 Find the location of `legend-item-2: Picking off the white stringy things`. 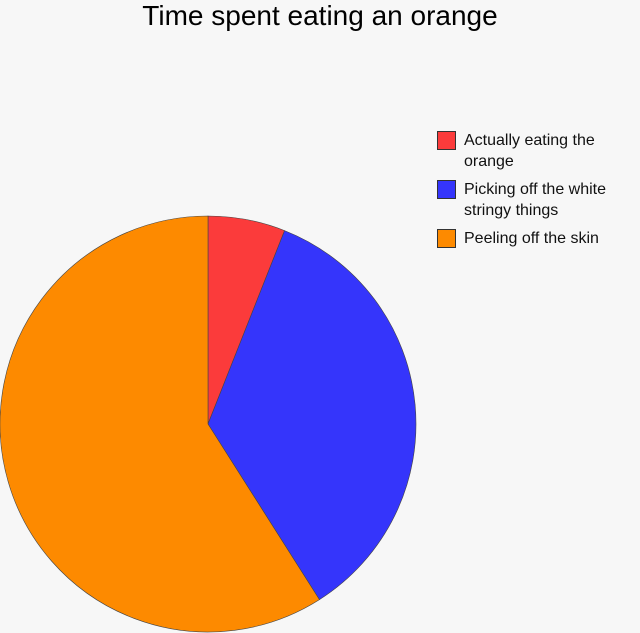

legend-item-2: Picking off the white stringy things is located at coordinates (537, 200).